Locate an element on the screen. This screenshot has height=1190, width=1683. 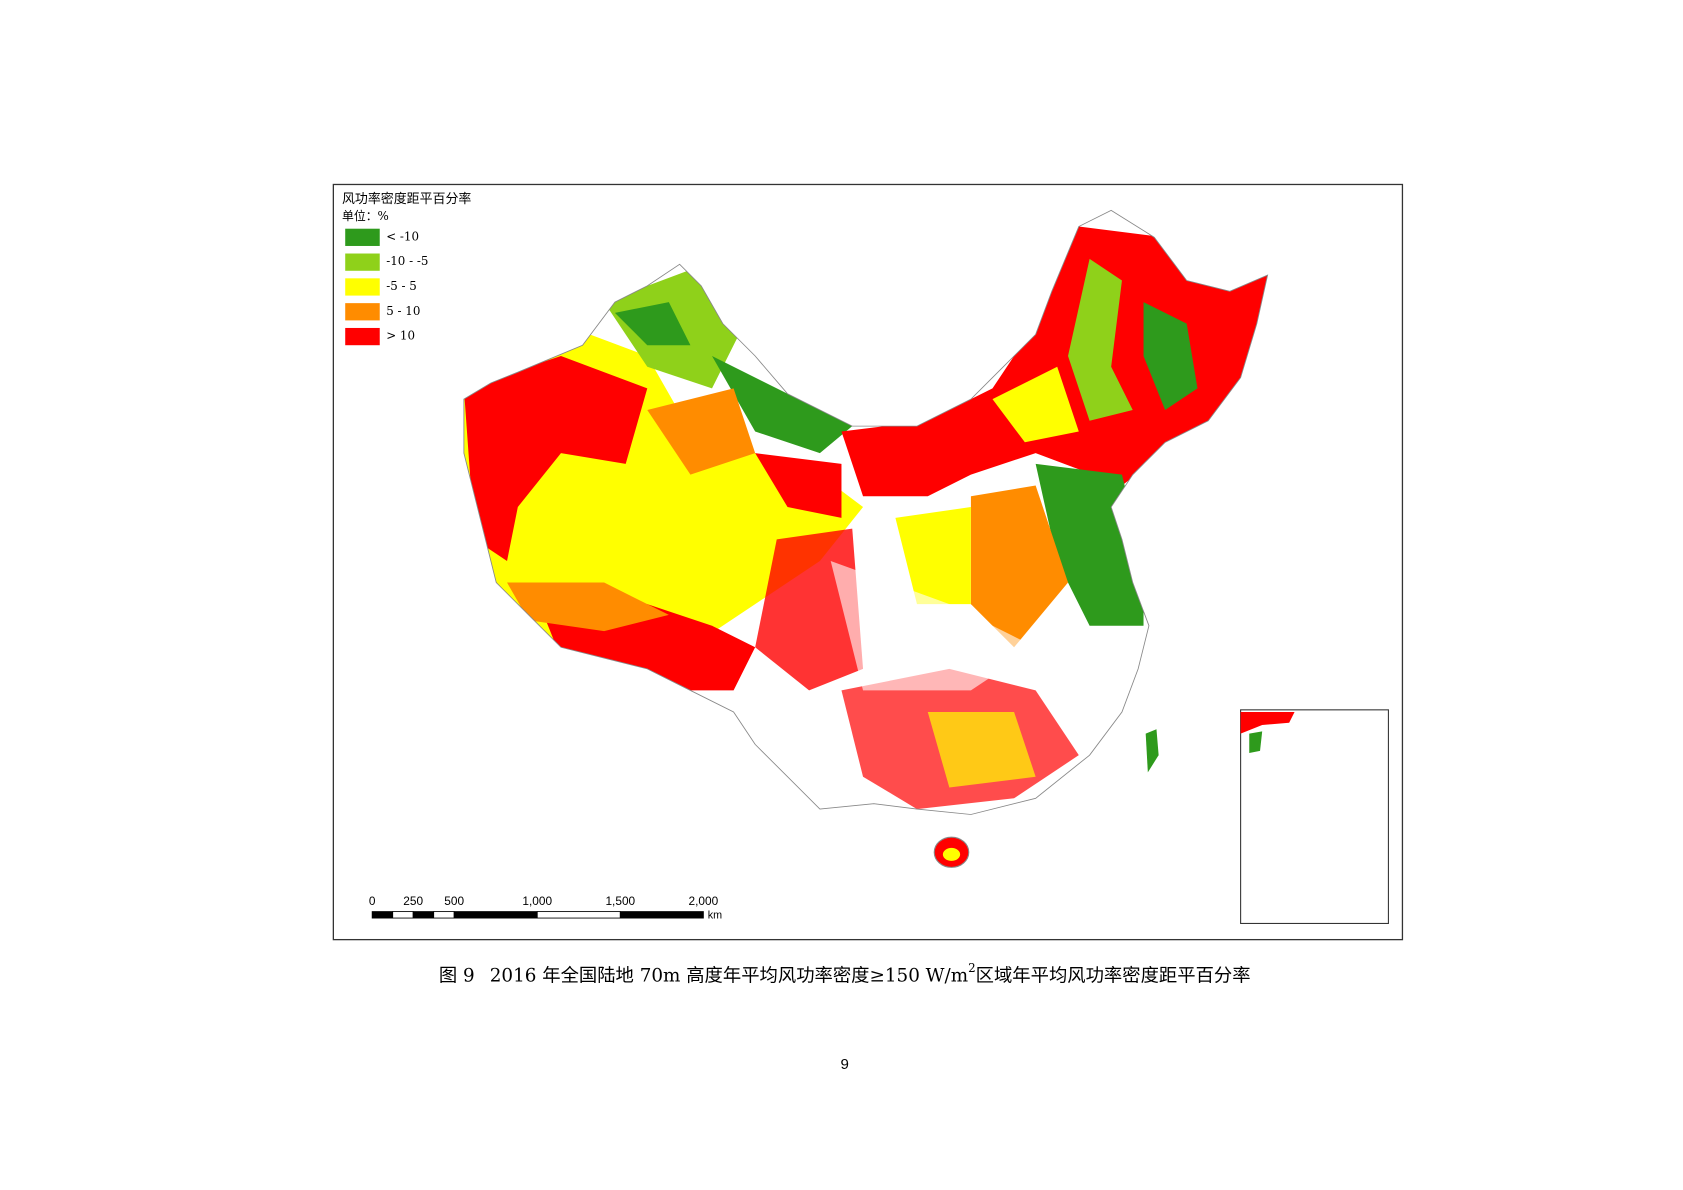
caption-suffix: 区域年平均风功率密度距平百分率 is located at coordinates (1113, 975).